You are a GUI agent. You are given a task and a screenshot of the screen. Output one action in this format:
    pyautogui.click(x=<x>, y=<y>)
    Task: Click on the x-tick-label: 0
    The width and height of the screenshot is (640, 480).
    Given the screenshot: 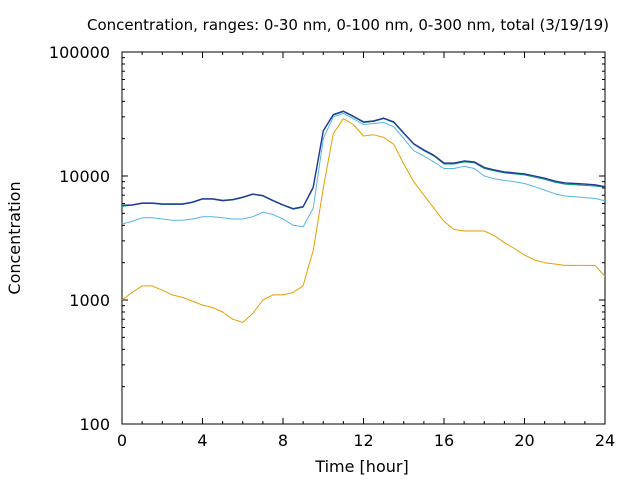 What is the action you would take?
    pyautogui.click(x=122, y=440)
    